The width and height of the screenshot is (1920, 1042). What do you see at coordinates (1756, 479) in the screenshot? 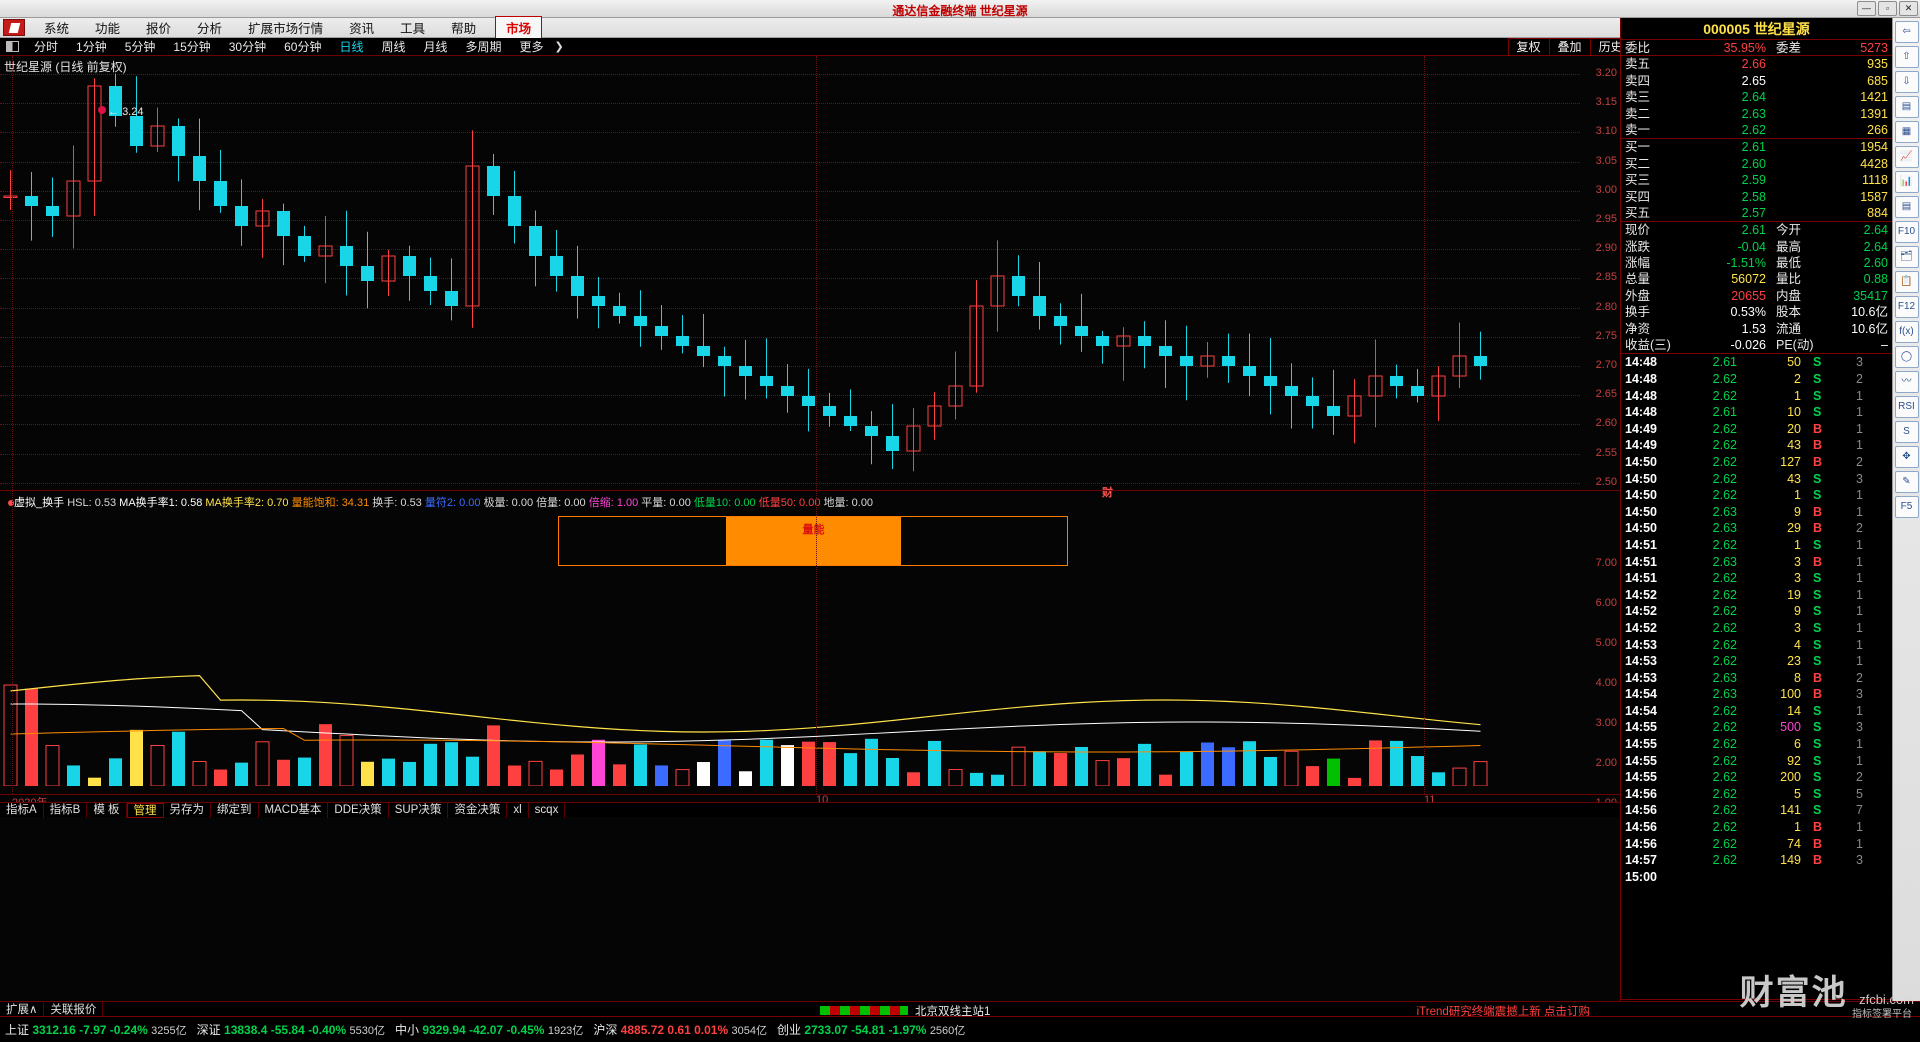
I see `tick-row: 14:50 2.62 43 S 3` at bounding box center [1756, 479].